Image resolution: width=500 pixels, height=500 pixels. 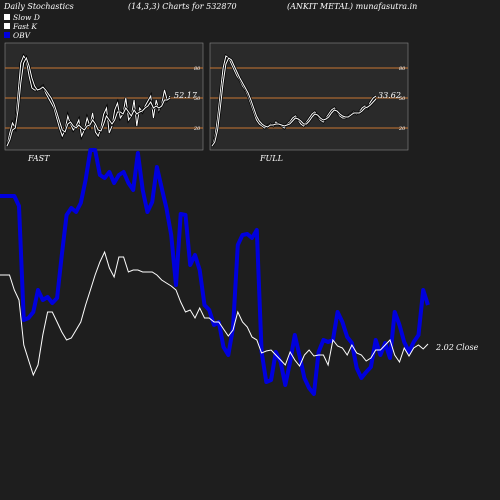 I want to click on fast-tick-labels: 20 50 80, so click(x=197, y=99).